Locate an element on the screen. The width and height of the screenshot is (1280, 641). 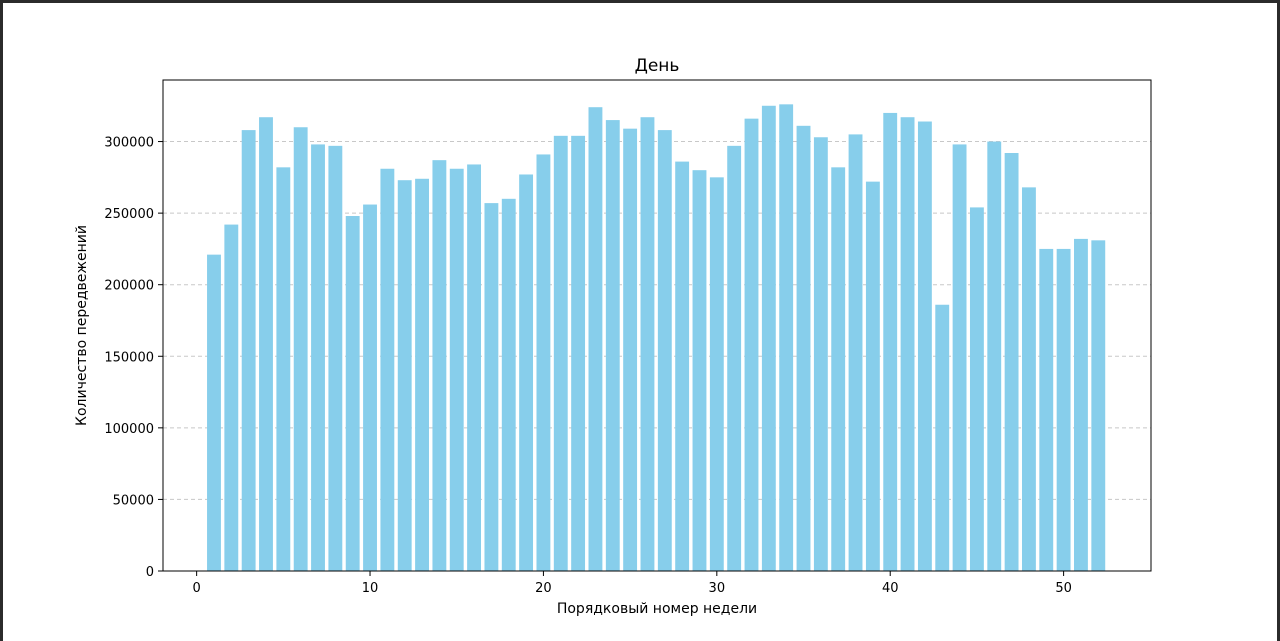
y-tick-label: 50000 is located at coordinates (133, 500).